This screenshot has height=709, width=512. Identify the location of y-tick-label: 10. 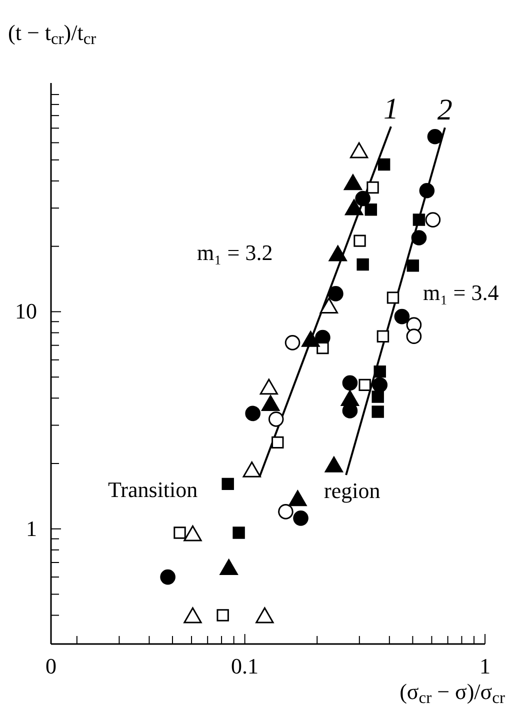
(26, 311).